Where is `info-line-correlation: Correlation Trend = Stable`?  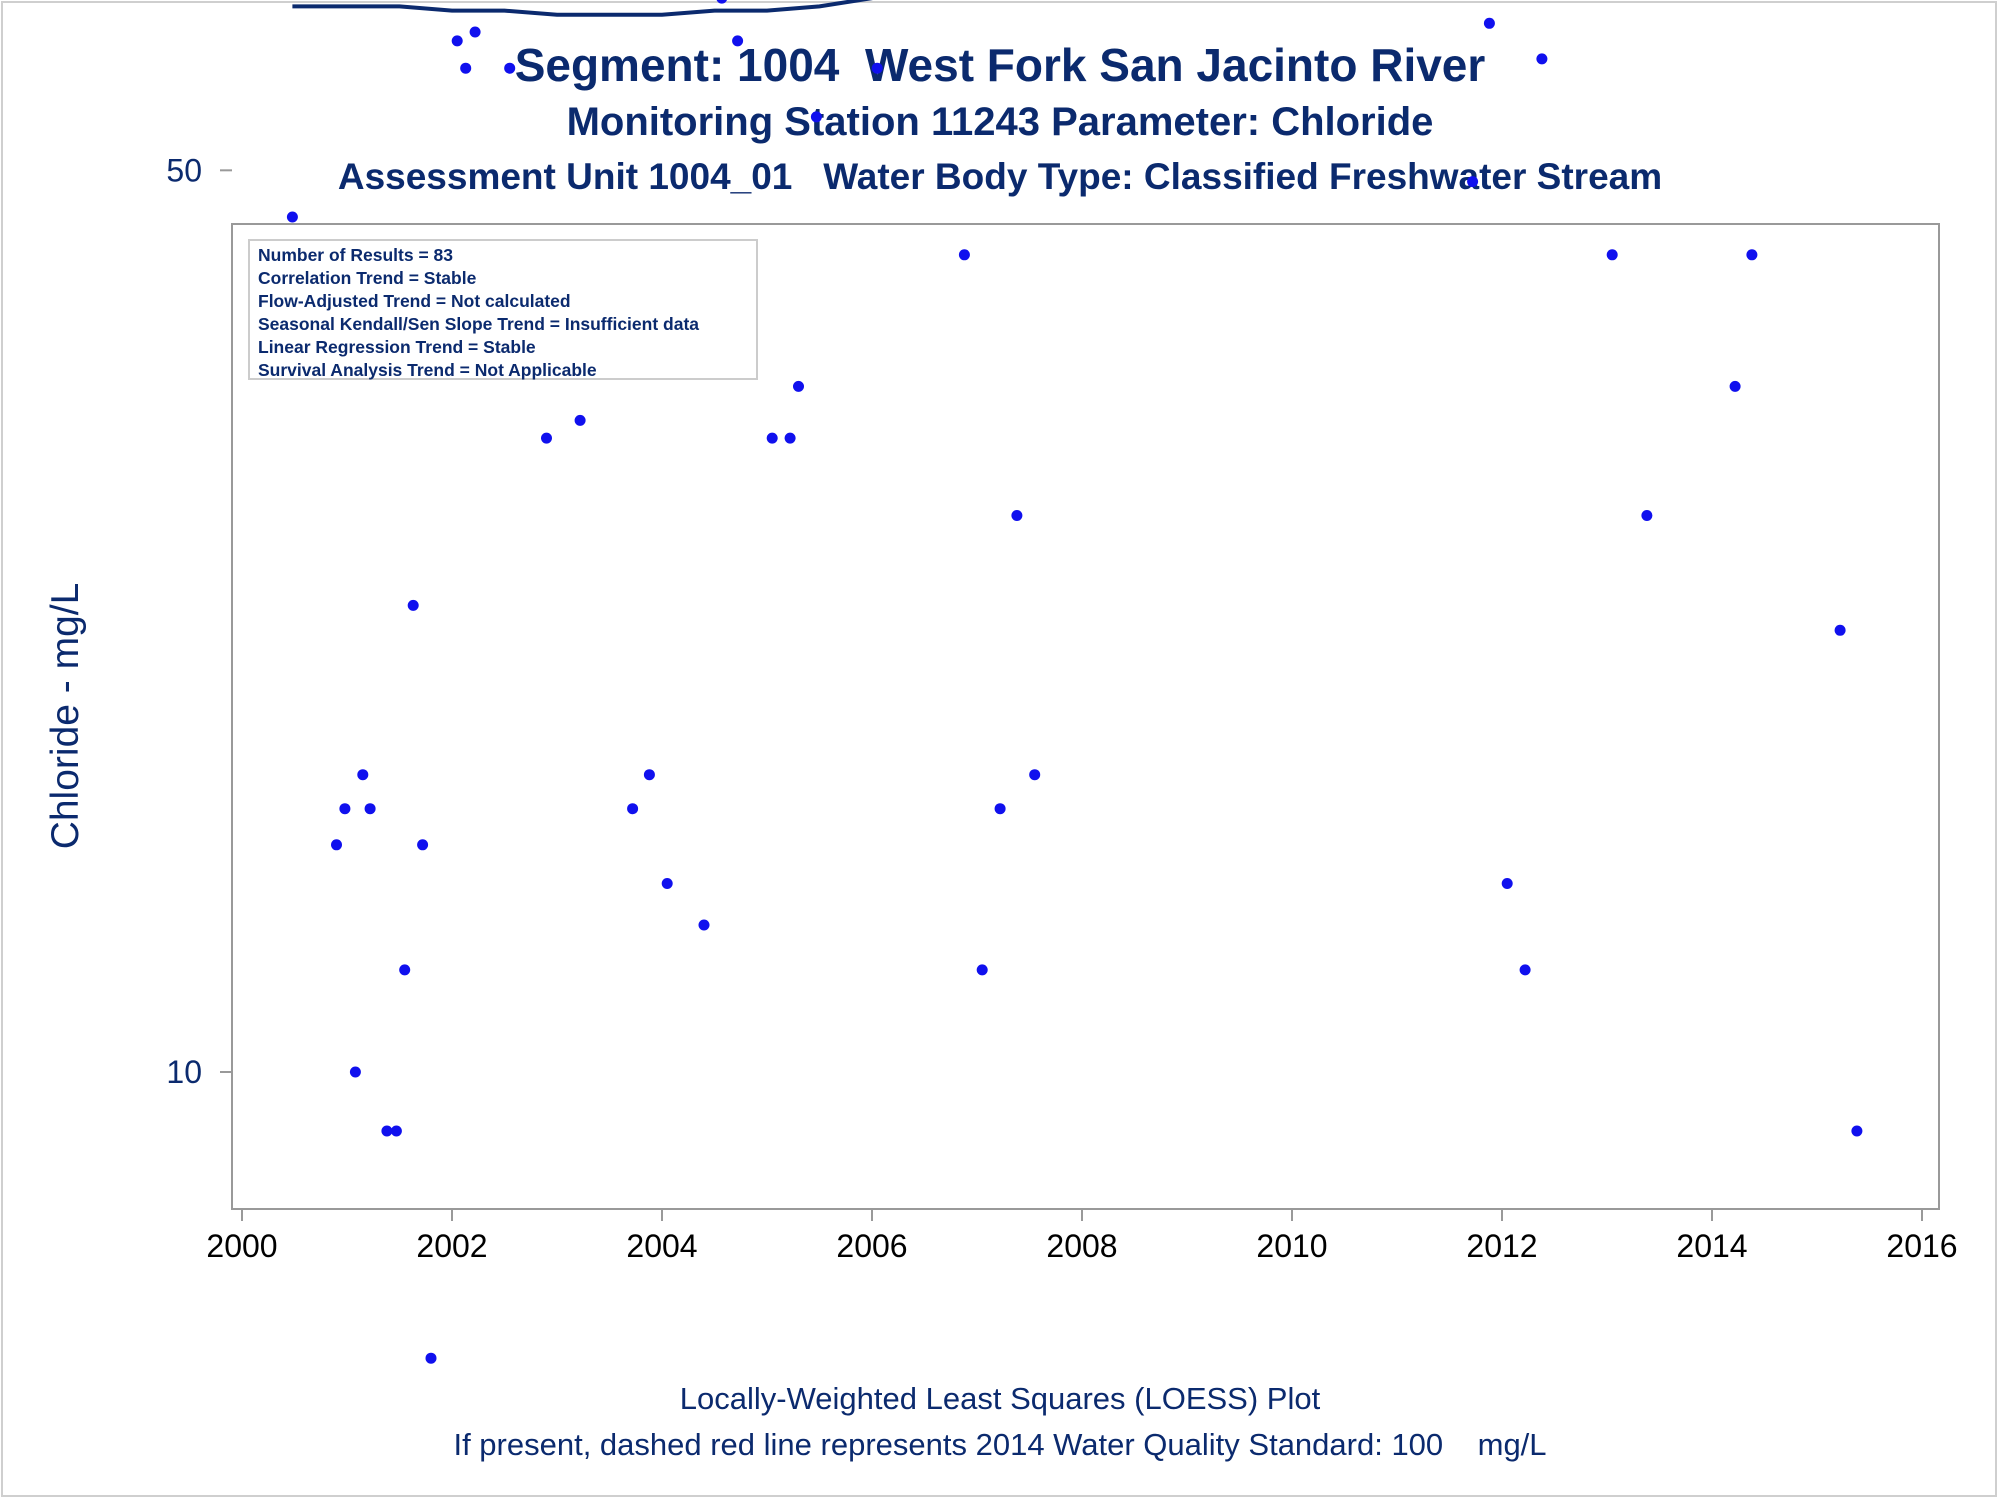 info-line-correlation: Correlation Trend = Stable is located at coordinates (367, 278).